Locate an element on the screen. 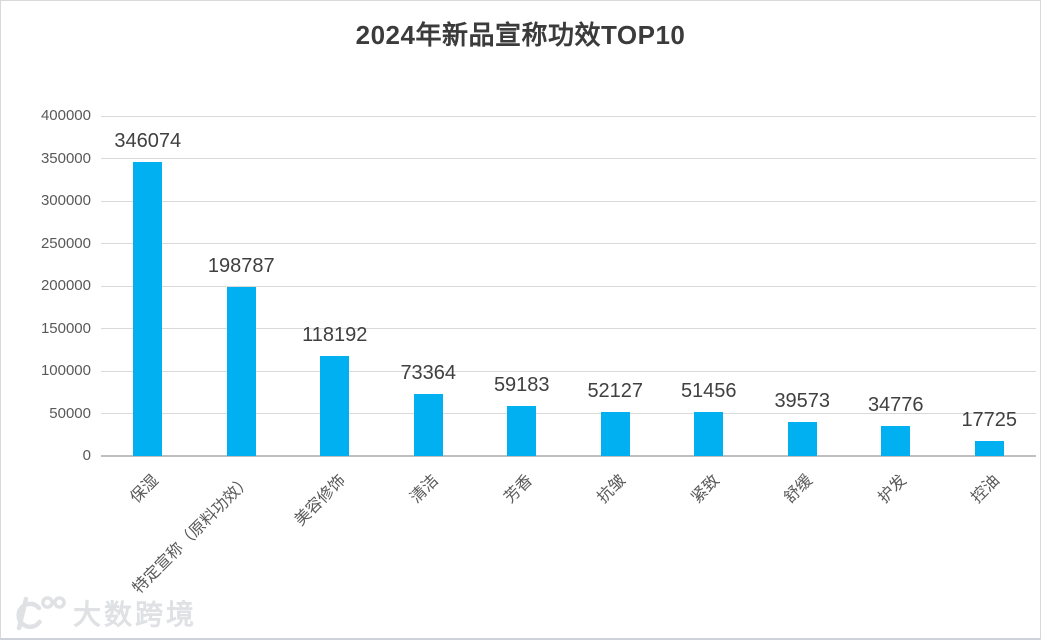  x-axis-category-label: 舒缓 is located at coordinates (799, 489).